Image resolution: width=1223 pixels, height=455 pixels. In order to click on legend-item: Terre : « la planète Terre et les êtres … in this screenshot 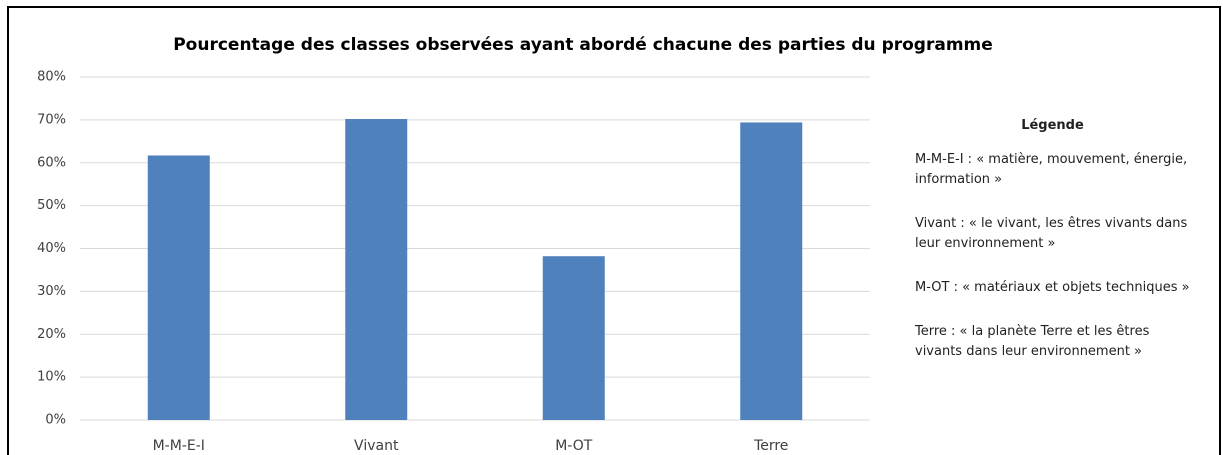, I will do `click(1032, 341)`.